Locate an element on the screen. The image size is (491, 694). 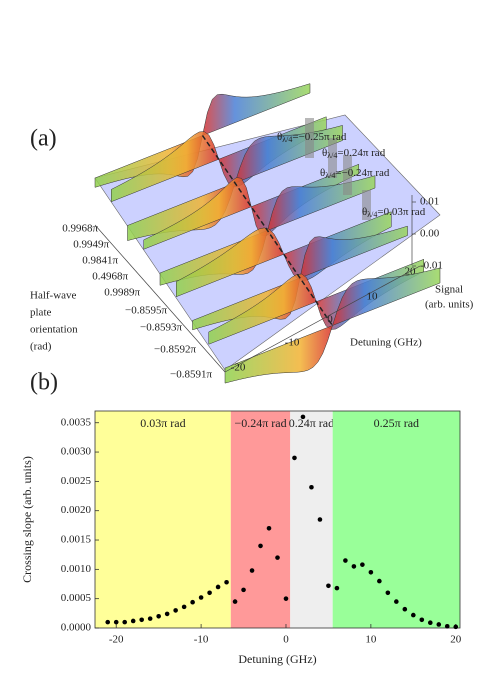
panel-label: (b) is located at coordinates (44, 383).